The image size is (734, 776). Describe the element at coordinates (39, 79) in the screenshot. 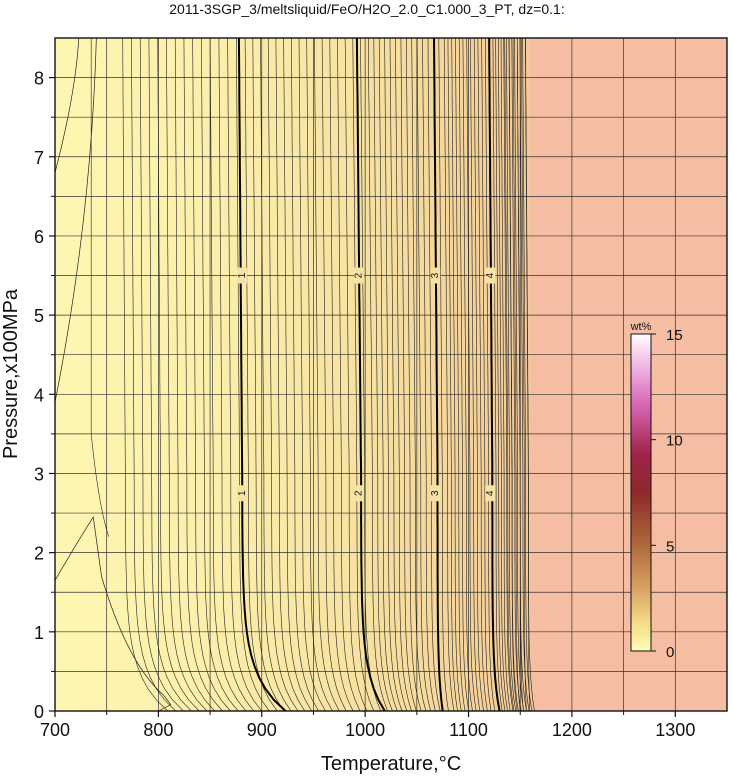

I see `y-tick-label: 8` at that location.